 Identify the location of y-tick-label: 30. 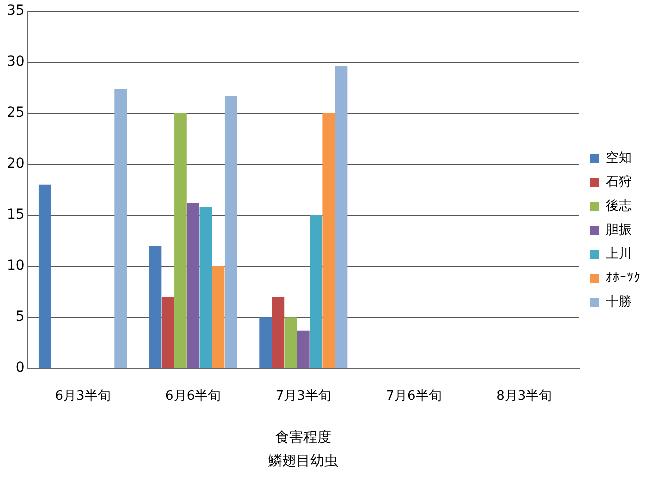
(15, 62).